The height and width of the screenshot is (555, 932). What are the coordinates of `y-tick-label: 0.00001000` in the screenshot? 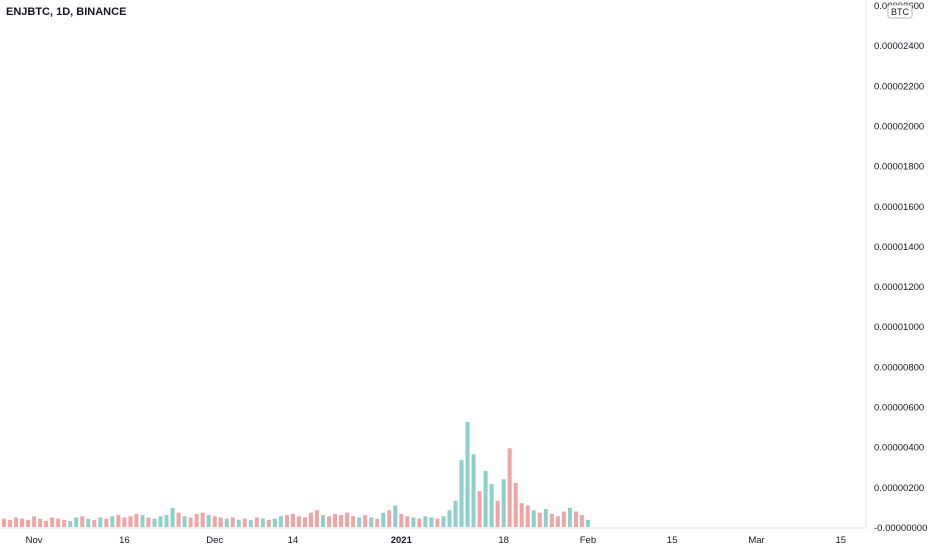 It's located at (899, 327).